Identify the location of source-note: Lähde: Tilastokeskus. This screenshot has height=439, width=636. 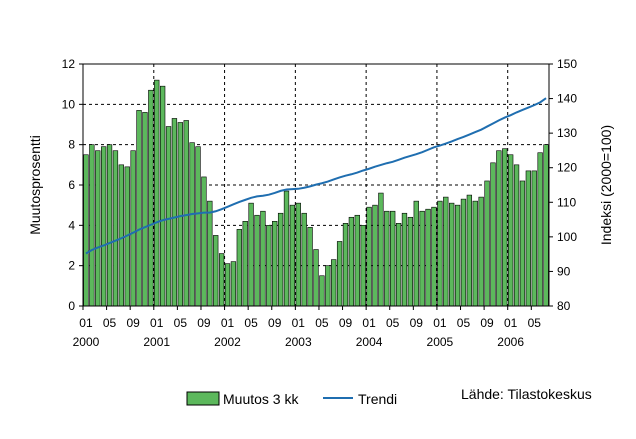
(526, 394).